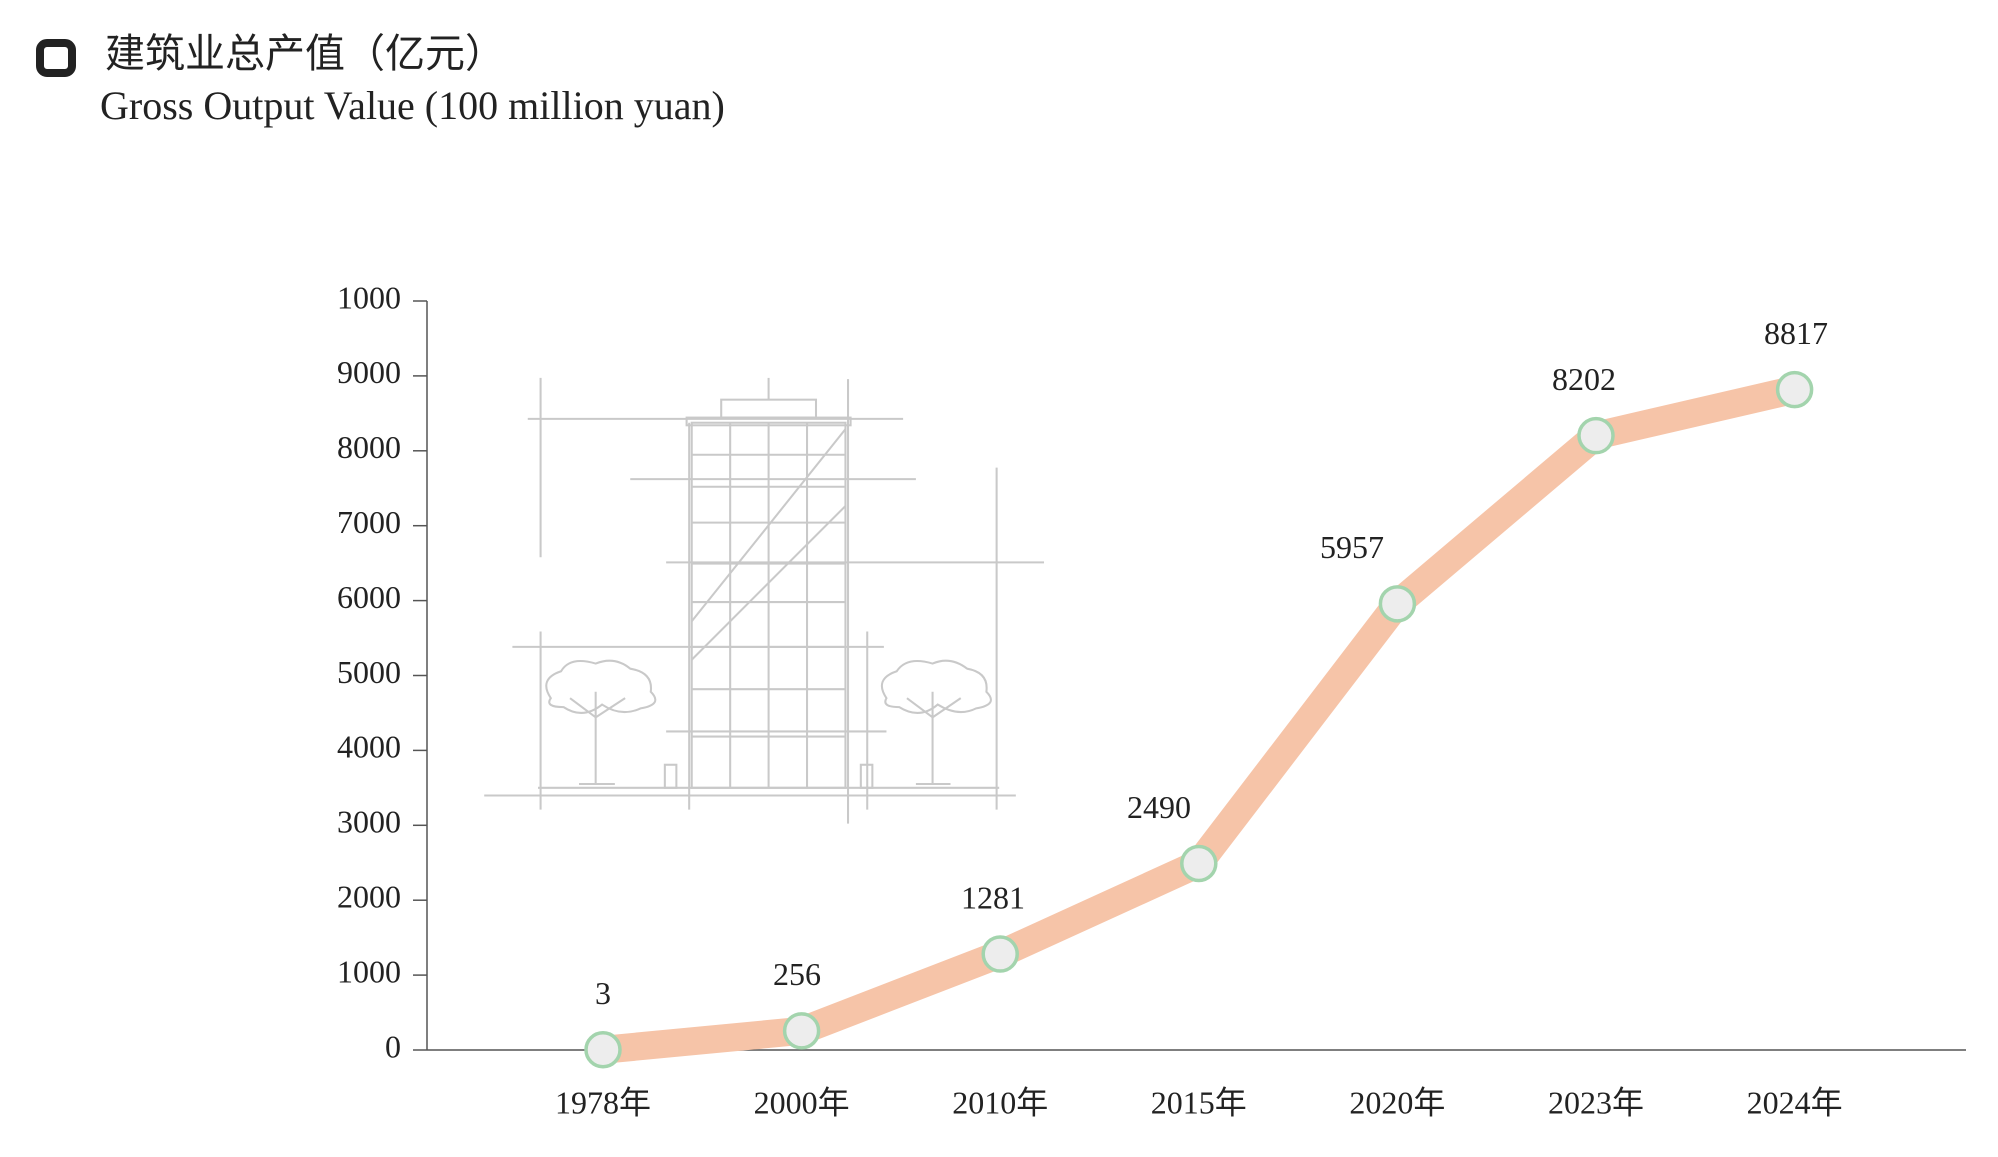  What do you see at coordinates (1796, 333) in the screenshot?
I see `data-label: 8817` at bounding box center [1796, 333].